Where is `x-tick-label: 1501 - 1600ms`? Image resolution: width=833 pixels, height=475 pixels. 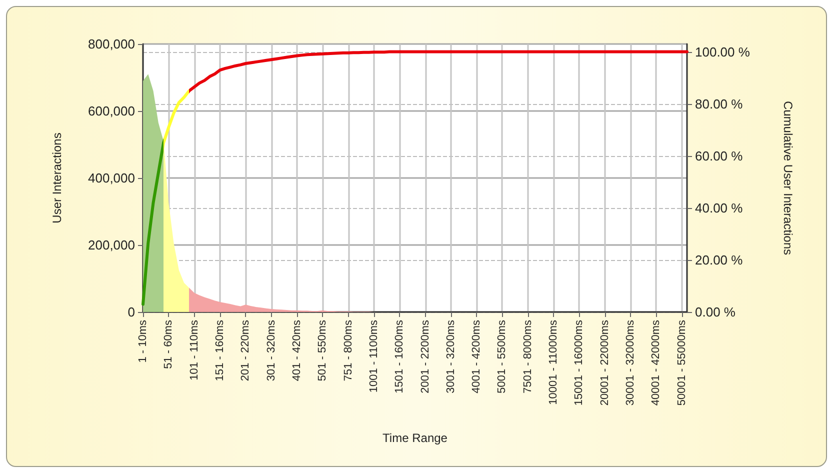 x-tick-label: 1501 - 1600ms is located at coordinates (400, 357).